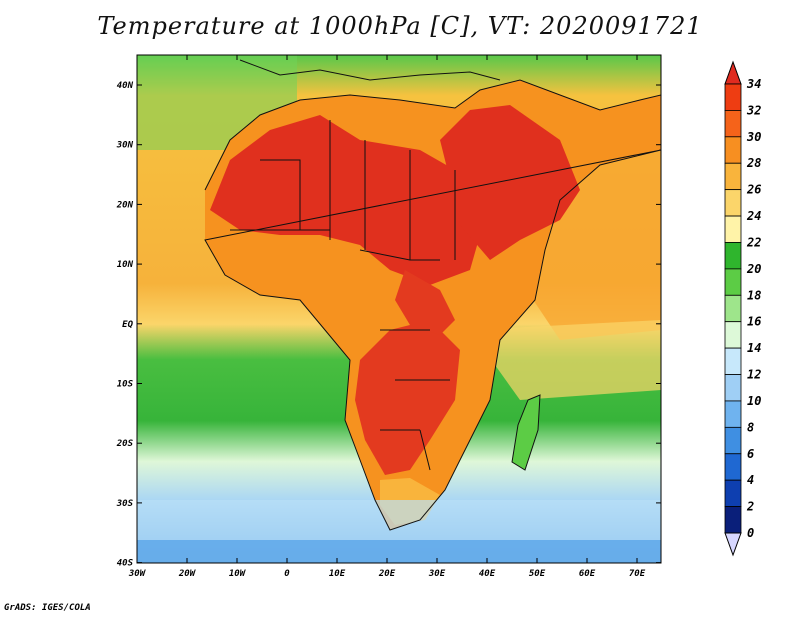 Image resolution: width=800 pixels, height=618 pixels. What do you see at coordinates (754, 401) in the screenshot?
I see `colorbar-label: 10` at bounding box center [754, 401].